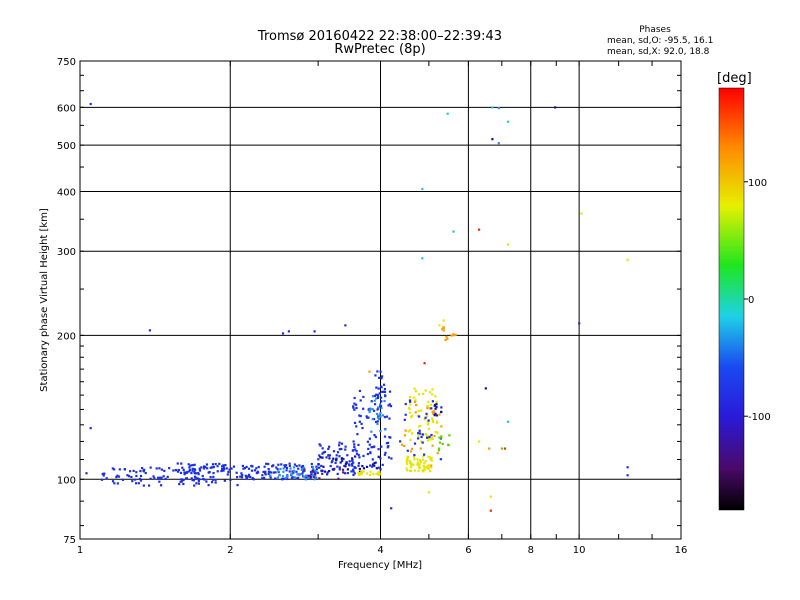 The height and width of the screenshot is (600, 800). What do you see at coordinates (66, 192) in the screenshot?
I see `y-tick-label: 400` at bounding box center [66, 192].